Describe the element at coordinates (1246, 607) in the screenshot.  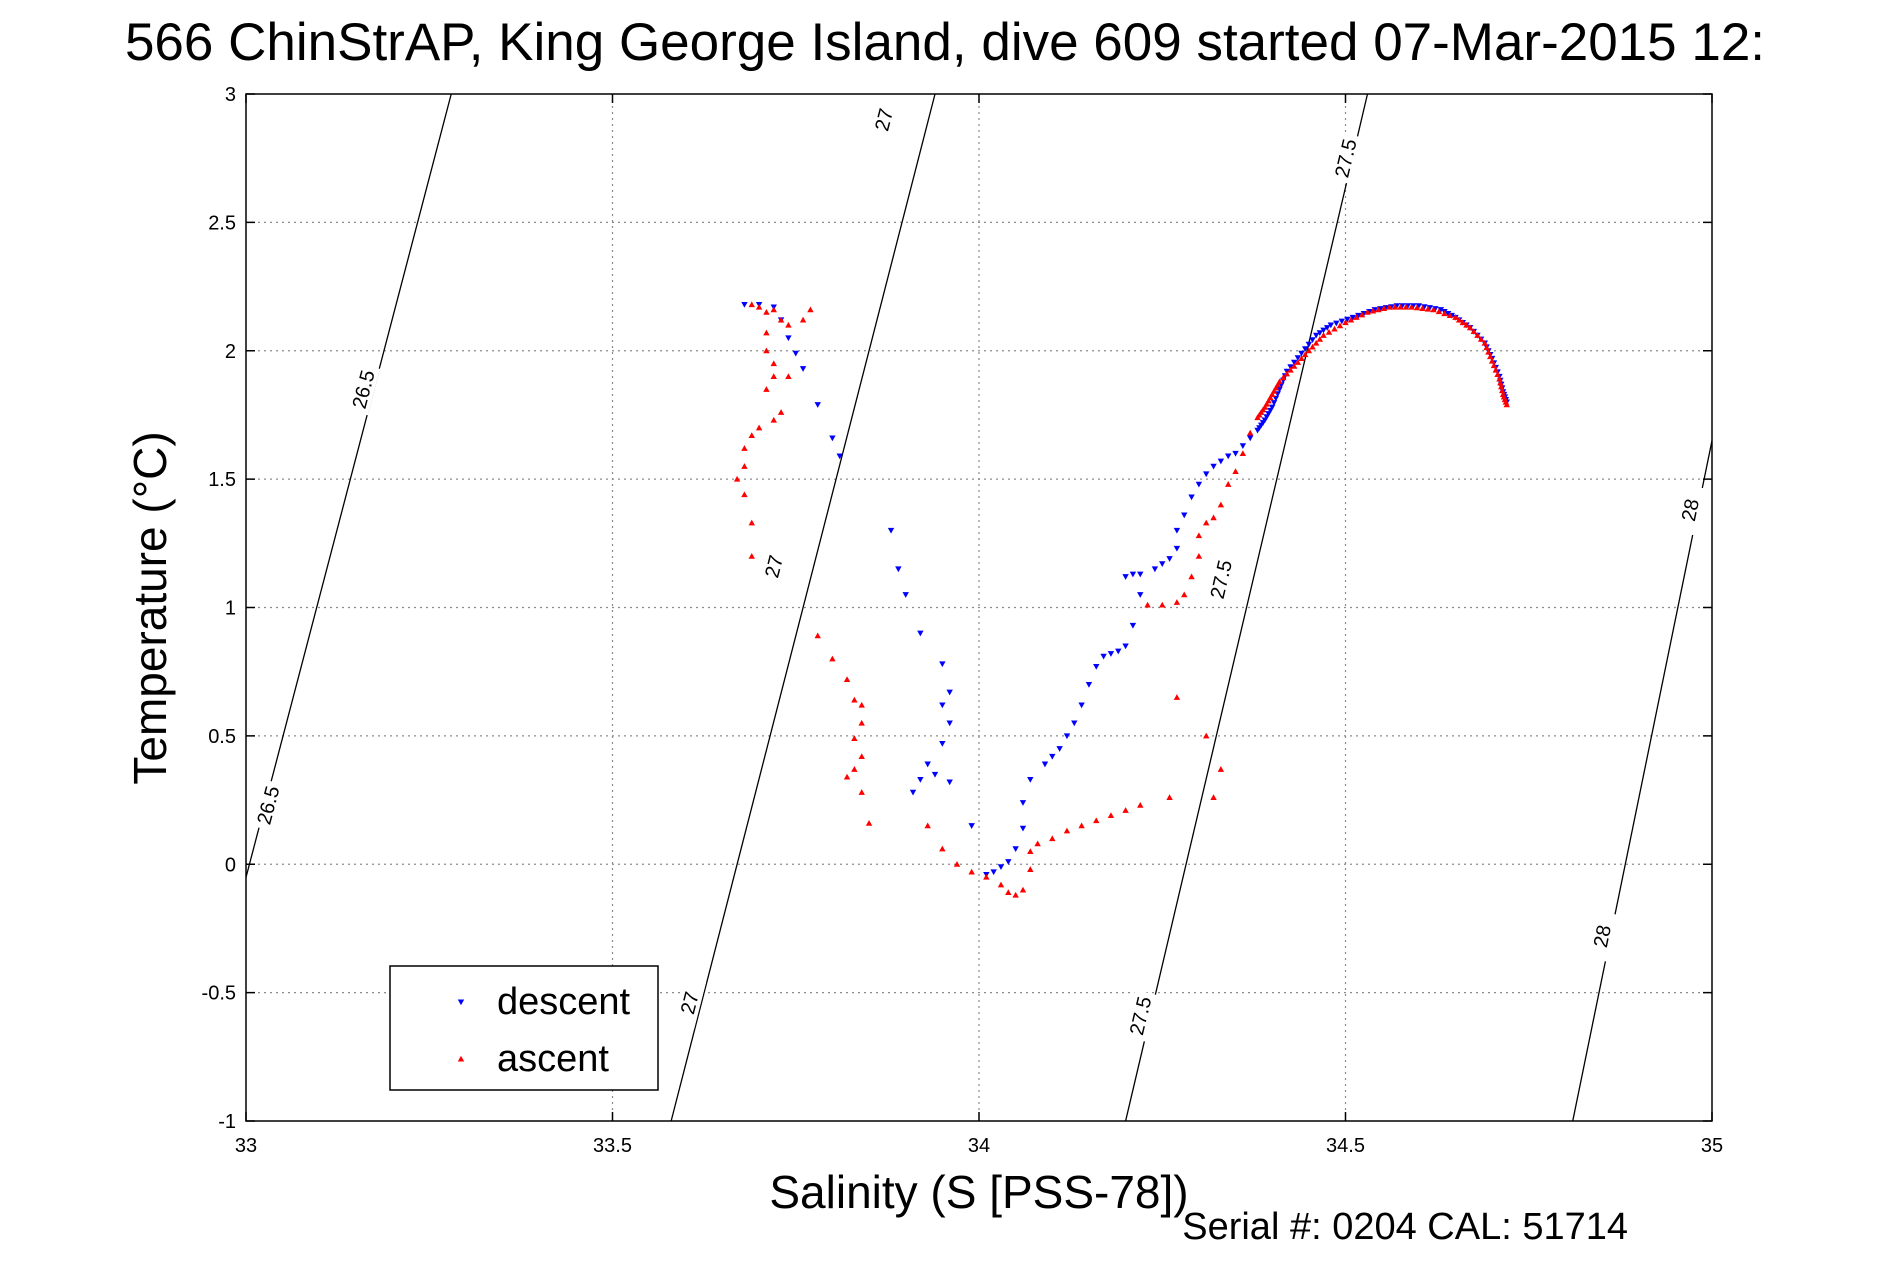
I see `isopycnal-27.5` at that location.